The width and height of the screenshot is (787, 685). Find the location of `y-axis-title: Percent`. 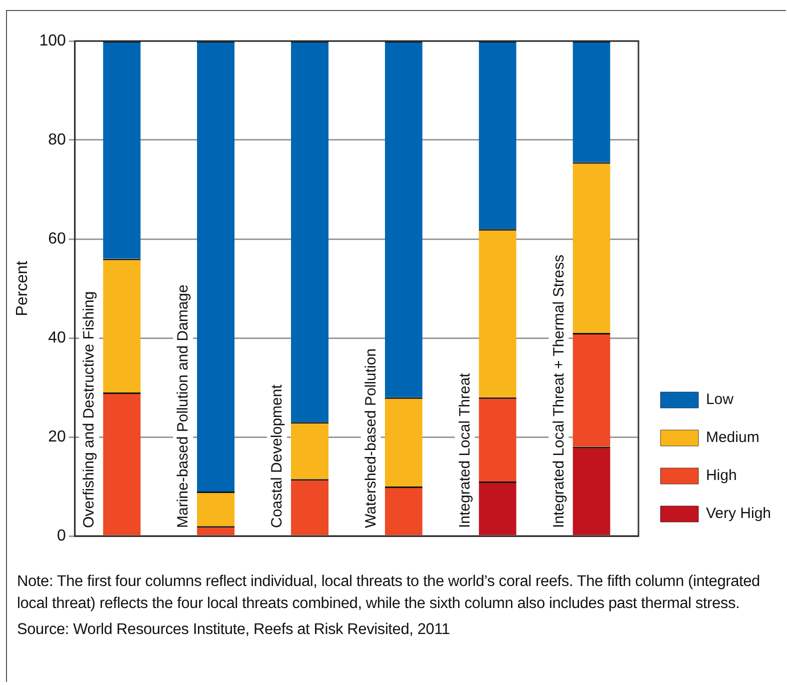

y-axis-title: Percent is located at coordinates (23, 288).